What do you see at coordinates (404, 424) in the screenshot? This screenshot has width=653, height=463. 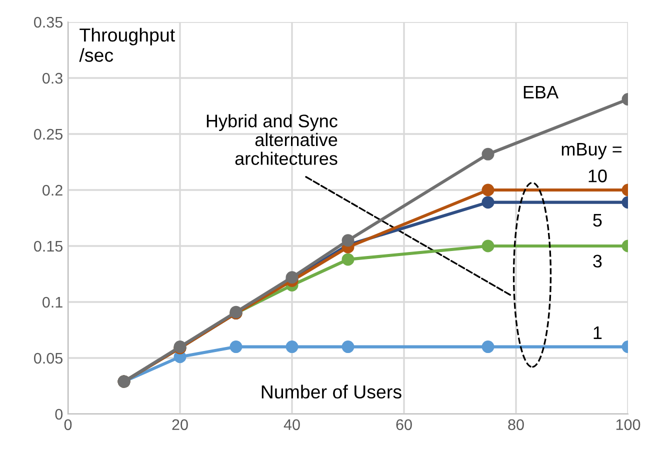 I see `x-tick-label: 60` at bounding box center [404, 424].